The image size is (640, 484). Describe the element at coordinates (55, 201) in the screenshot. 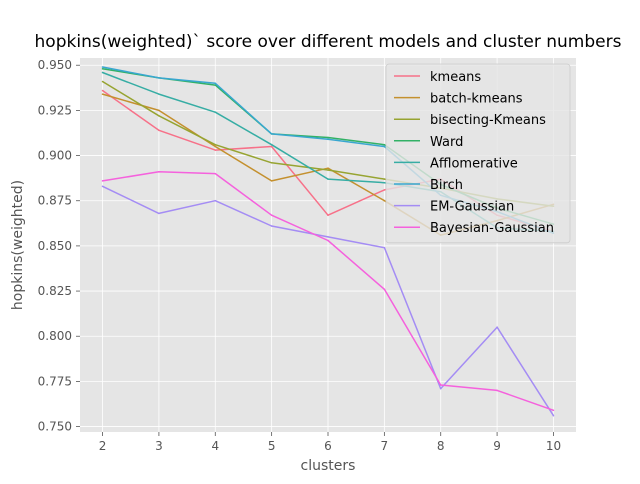

I see `y-tick-label: 0.875` at that location.